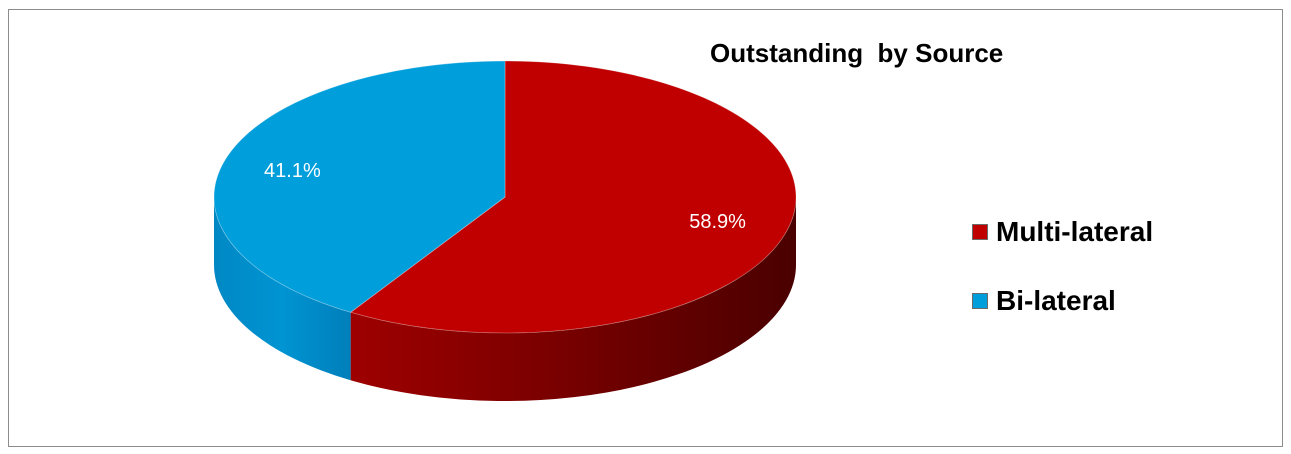  I want to click on legend-label-multi-lateral: Multi-lateral, so click(1075, 231).